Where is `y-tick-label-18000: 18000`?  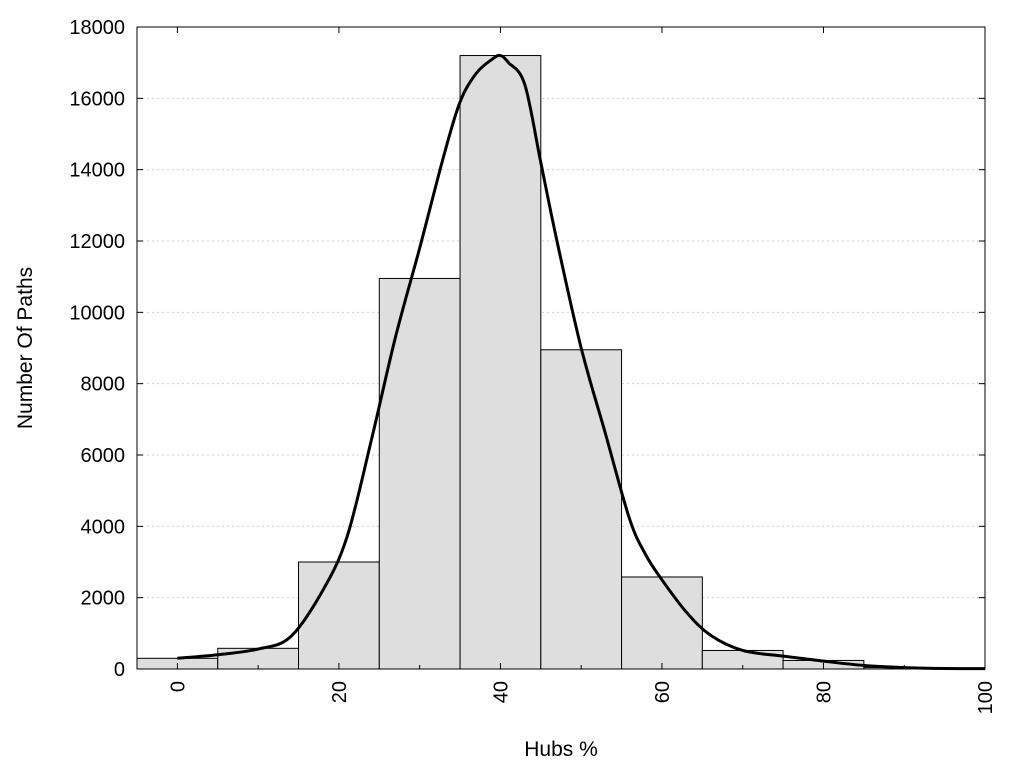
y-tick-label-18000: 18000 is located at coordinates (97, 28).